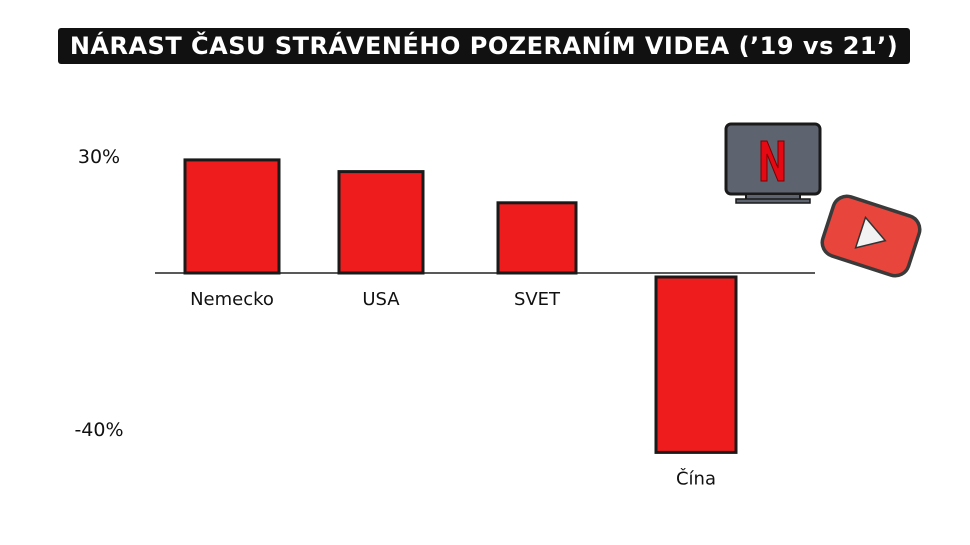 The image size is (970, 545). I want to click on bar-čína, so click(696, 364).